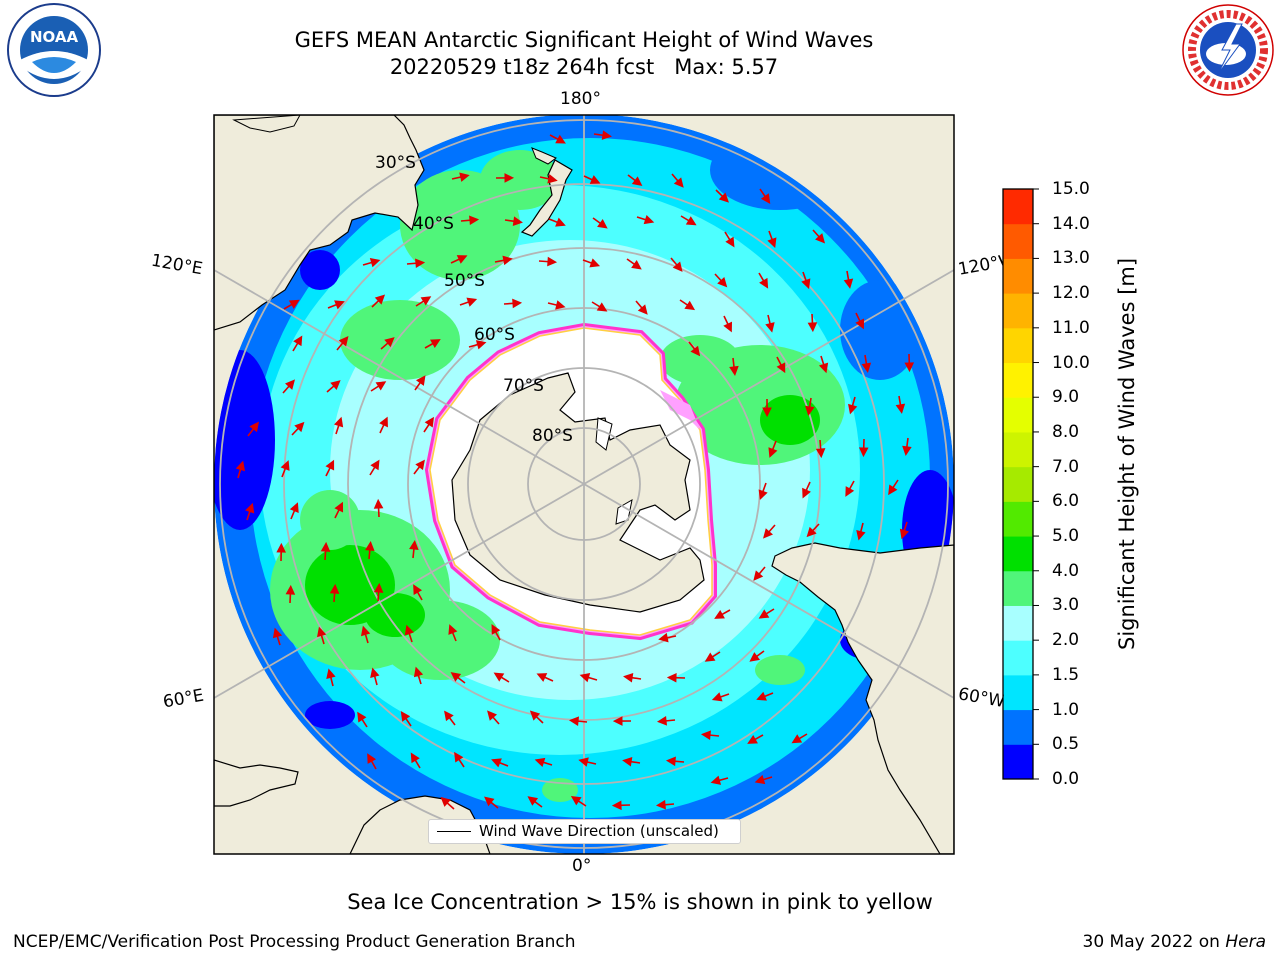  What do you see at coordinates (1066, 674) in the screenshot?
I see `colorbar-tick-label: 1.5` at bounding box center [1066, 674].